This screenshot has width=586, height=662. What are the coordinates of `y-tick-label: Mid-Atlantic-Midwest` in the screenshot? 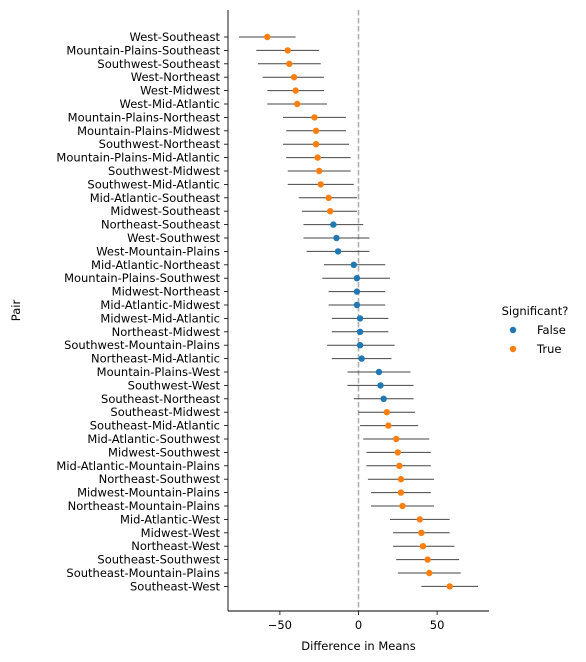 It's located at (160, 305).